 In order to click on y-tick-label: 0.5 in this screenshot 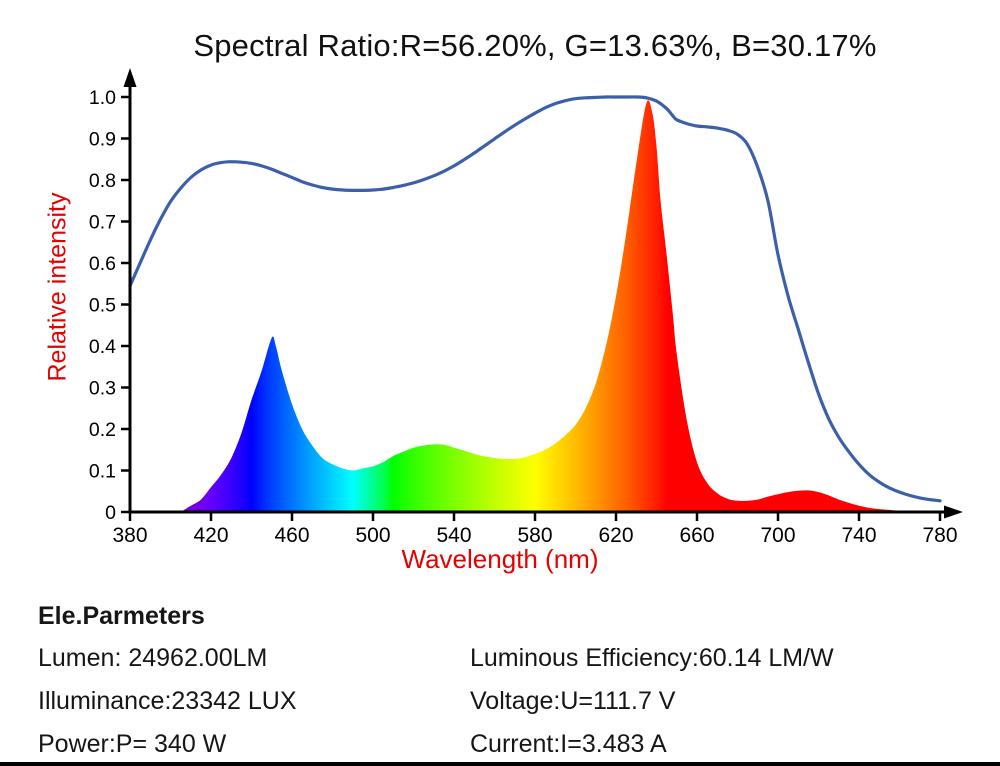, I will do `click(102, 306)`.